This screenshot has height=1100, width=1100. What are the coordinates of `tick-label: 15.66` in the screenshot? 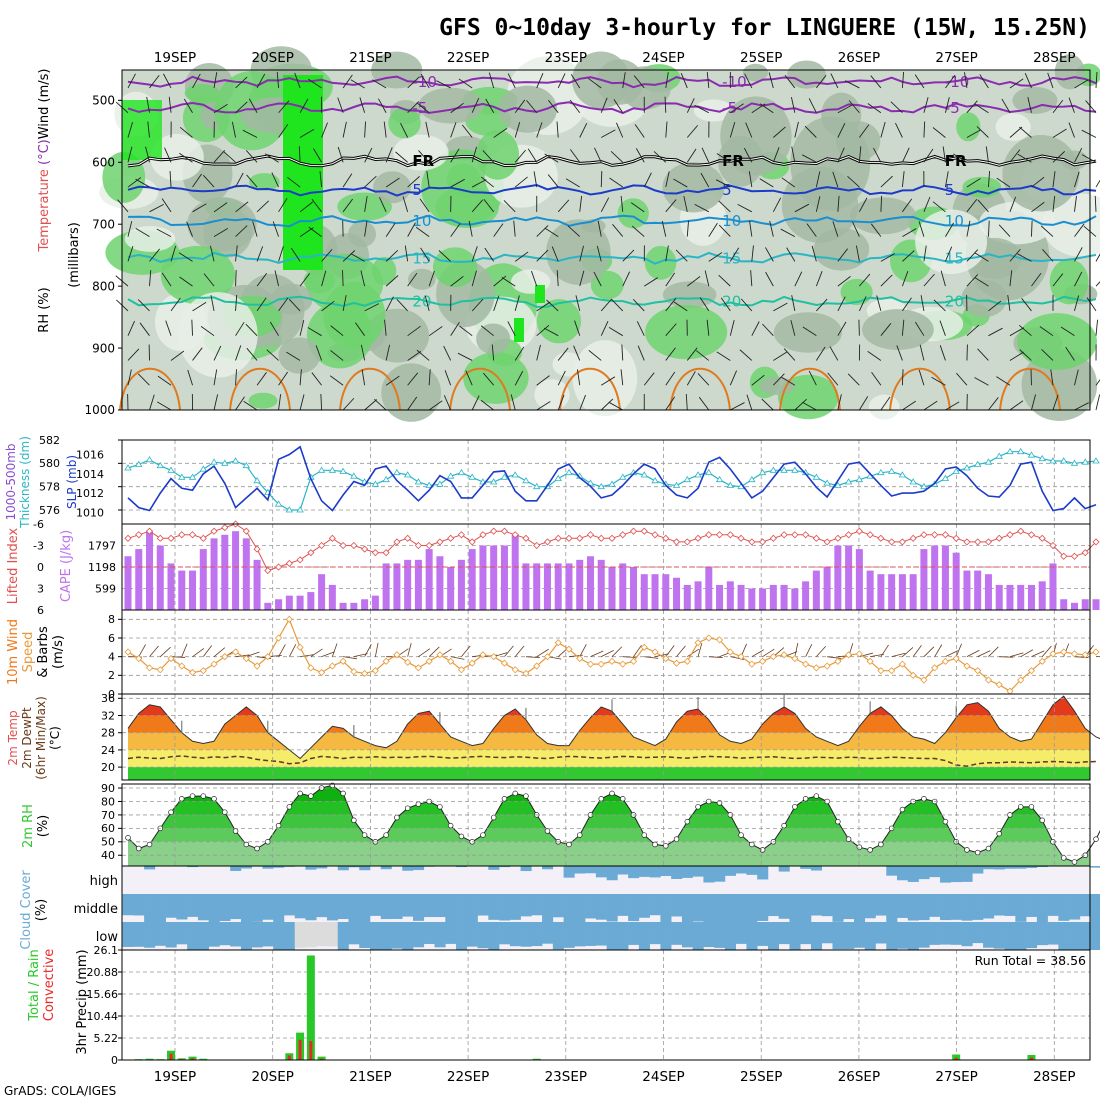 It's located at (103, 994).